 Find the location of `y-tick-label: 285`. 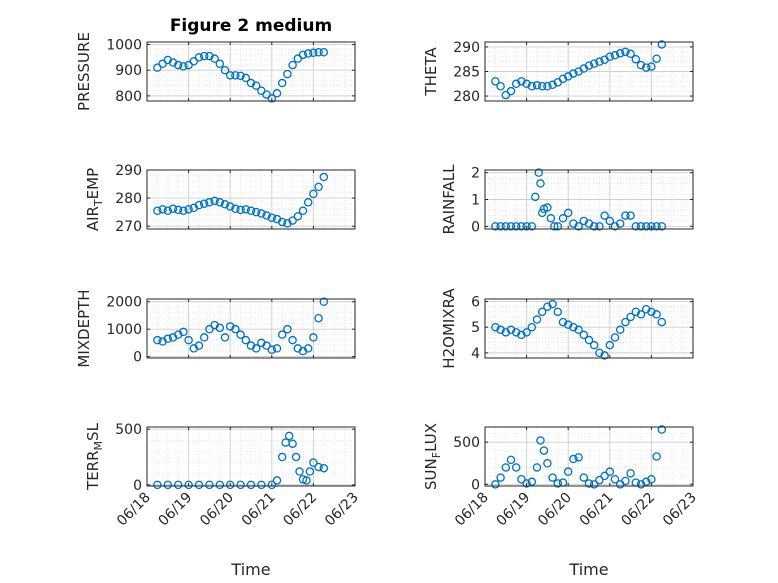

y-tick-label: 285 is located at coordinates (466, 73).